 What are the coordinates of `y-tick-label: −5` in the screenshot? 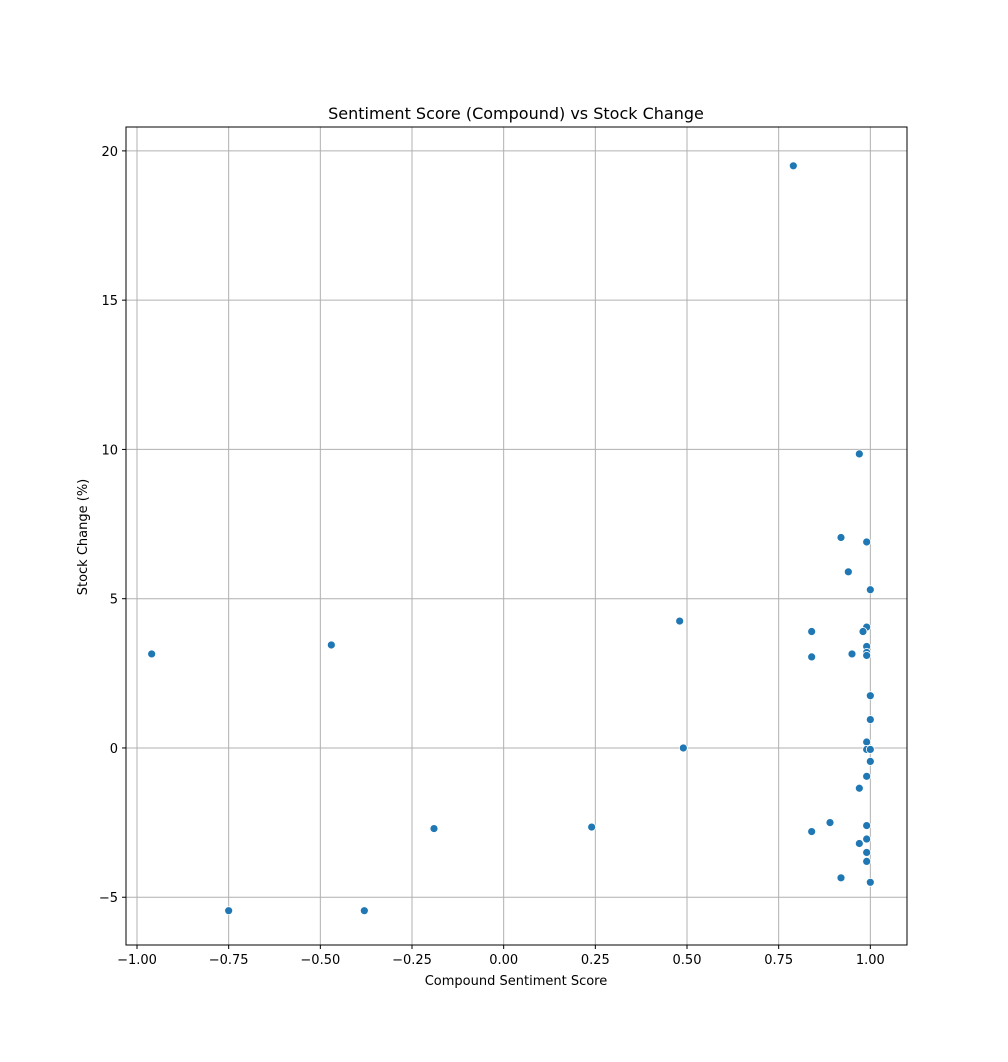 It's located at (108, 898).